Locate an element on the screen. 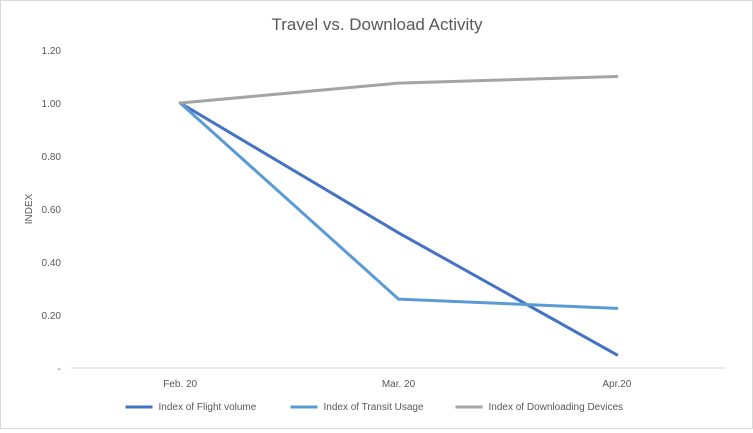  legend-label: Index of Flight volume is located at coordinates (208, 407).